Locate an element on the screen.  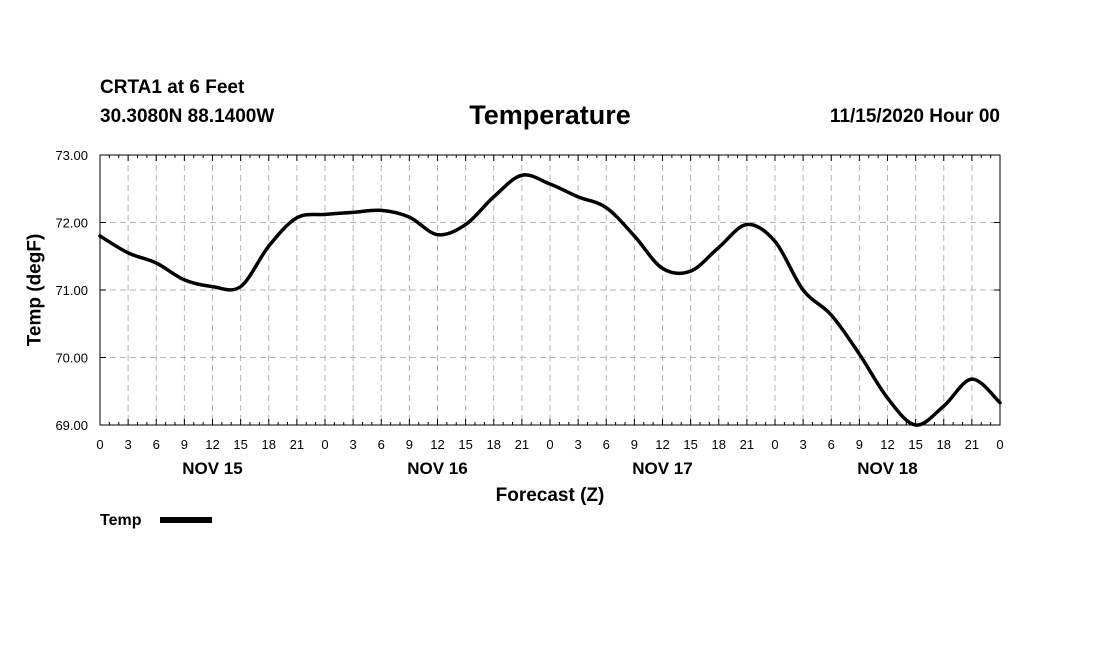
y-tick-label: 70.00 is located at coordinates (71, 358).